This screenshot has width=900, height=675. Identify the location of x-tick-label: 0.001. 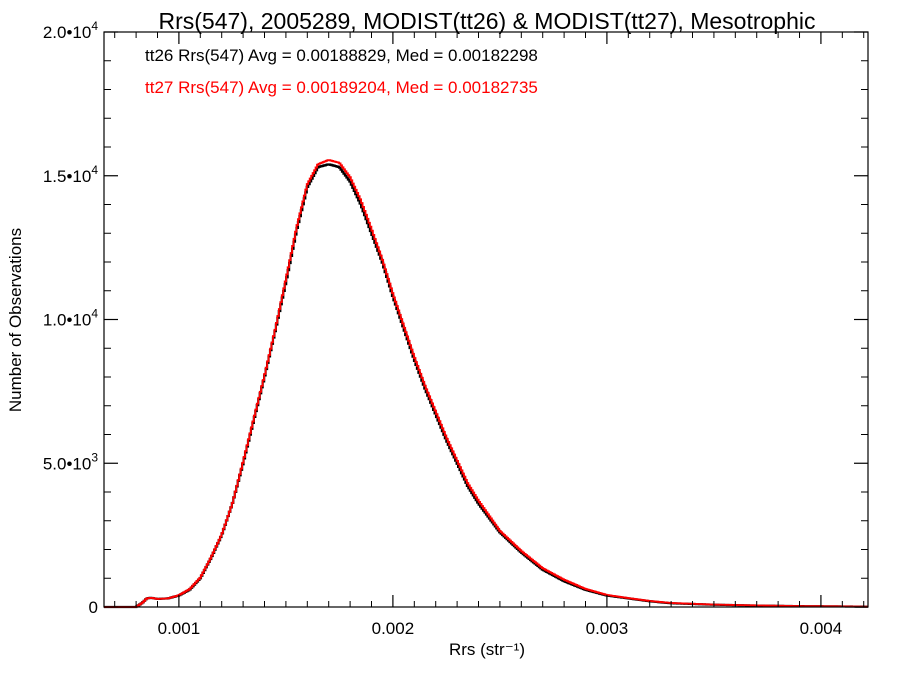
(179, 628).